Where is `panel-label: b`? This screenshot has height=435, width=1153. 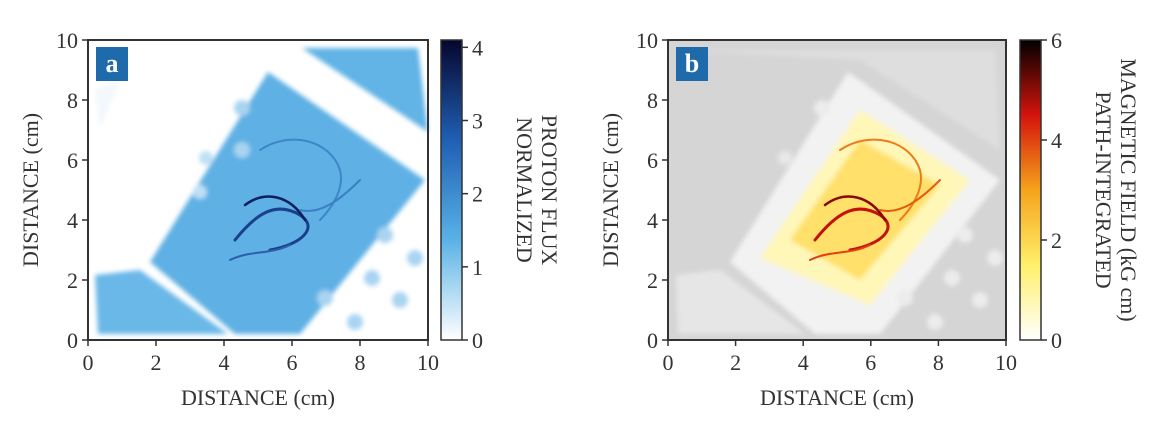 panel-label: b is located at coordinates (692, 63).